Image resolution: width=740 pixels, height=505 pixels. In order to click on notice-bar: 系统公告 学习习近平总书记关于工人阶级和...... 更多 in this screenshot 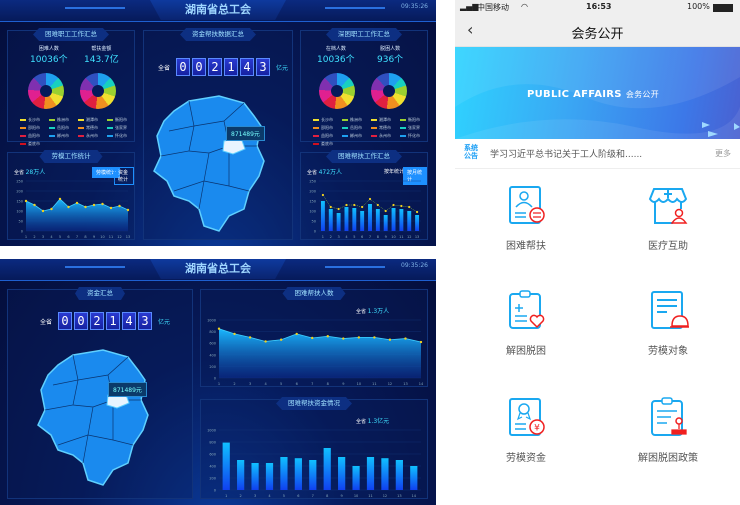, I will do `click(597, 154)`.